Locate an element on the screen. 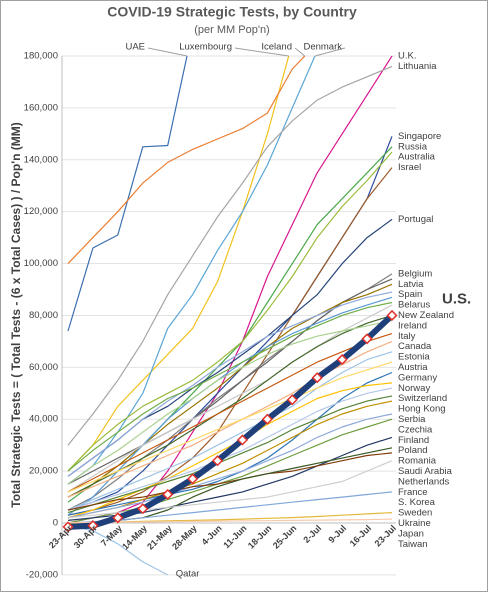  series-label: U.K. is located at coordinates (407, 56).